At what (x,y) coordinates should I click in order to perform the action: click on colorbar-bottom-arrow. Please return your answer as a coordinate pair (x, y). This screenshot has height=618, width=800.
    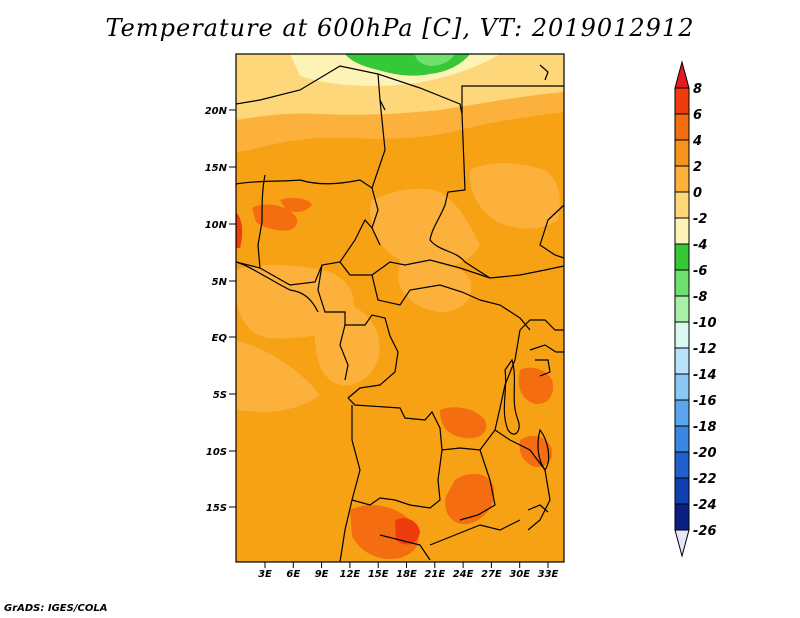
    Looking at the image, I should click on (682, 543).